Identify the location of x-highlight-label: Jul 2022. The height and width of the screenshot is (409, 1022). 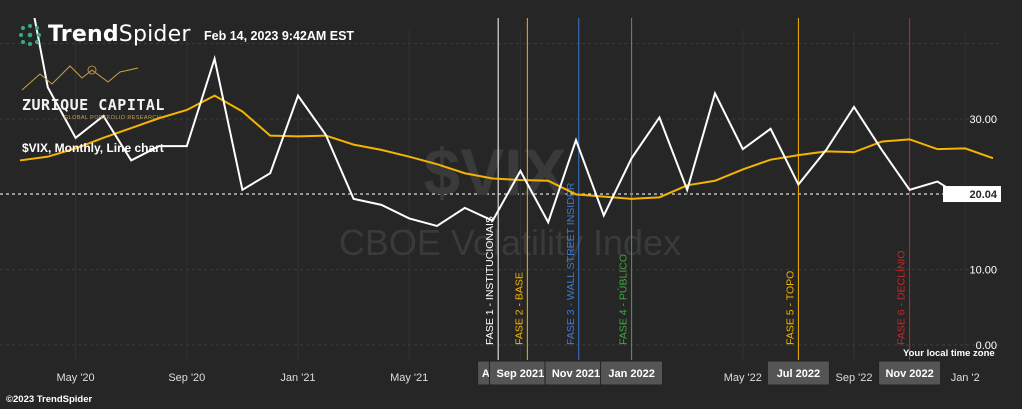
(798, 374).